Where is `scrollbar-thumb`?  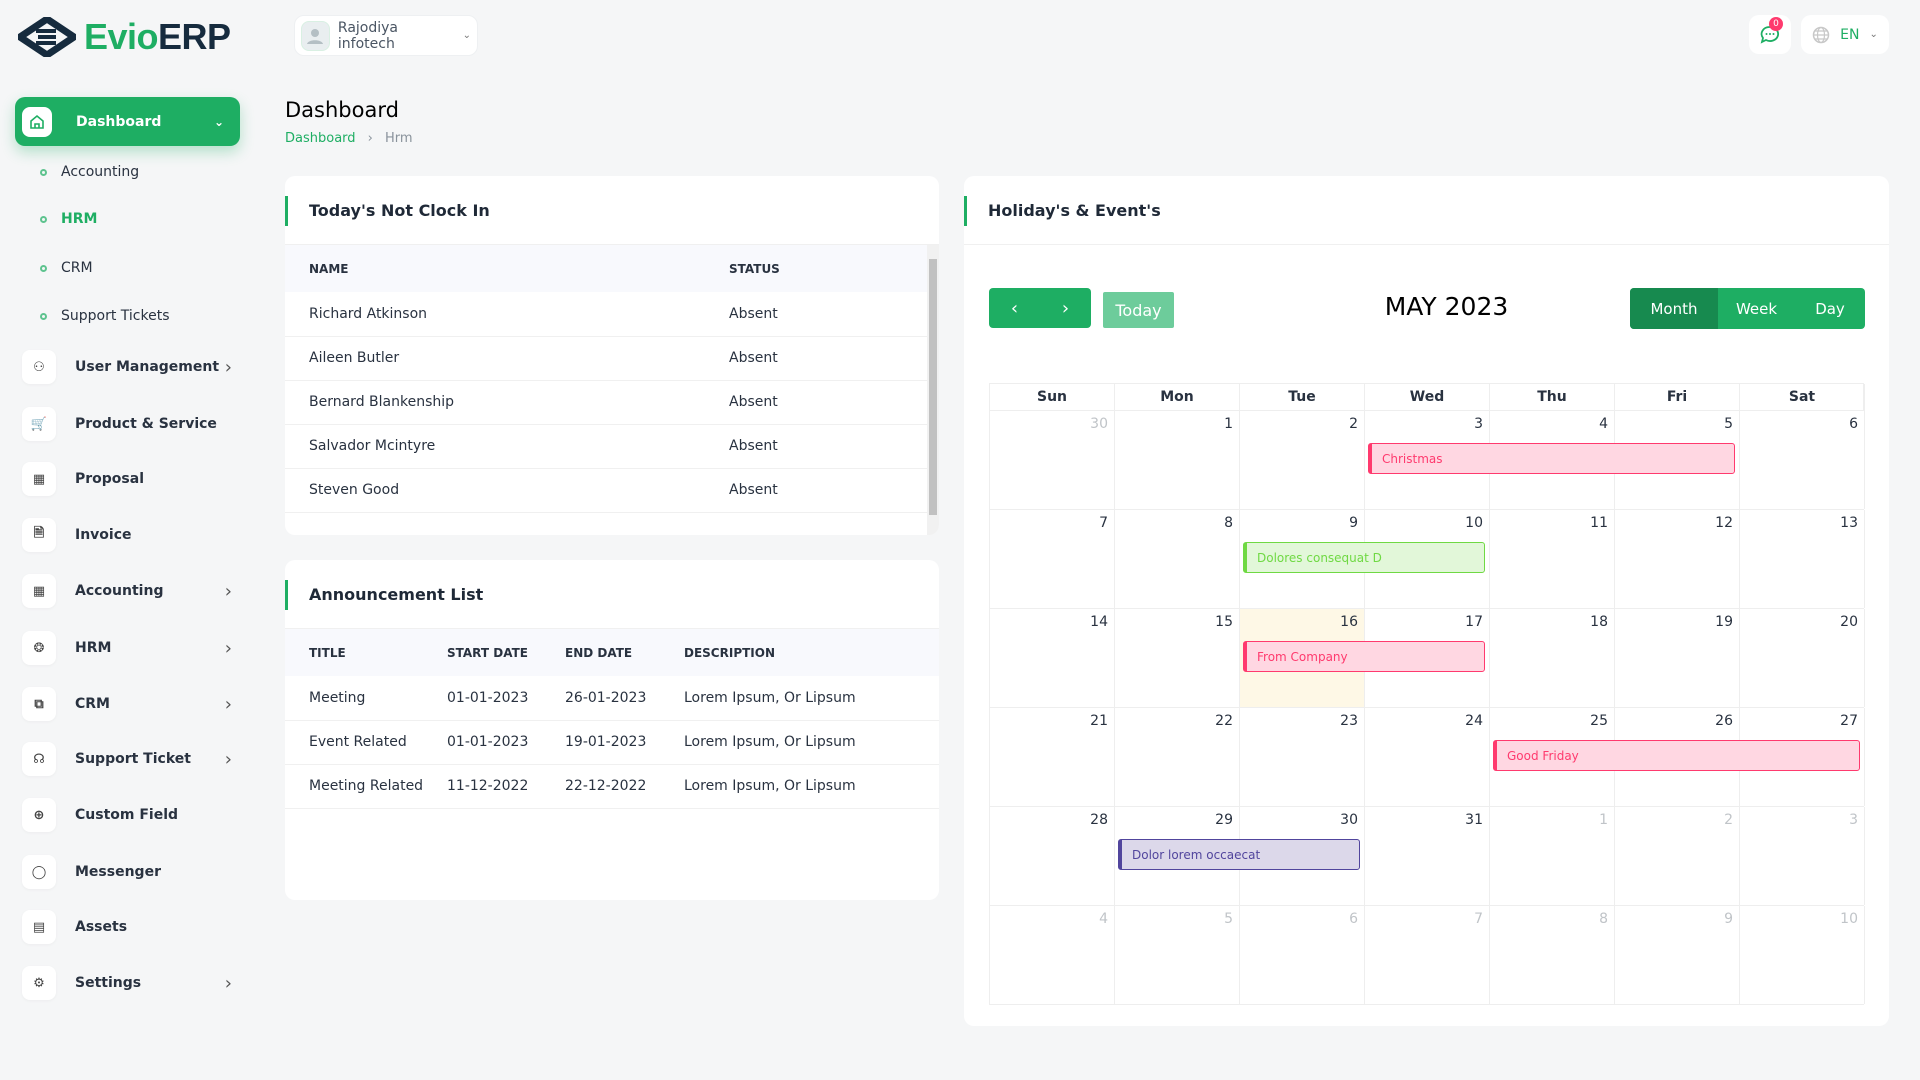 scrollbar-thumb is located at coordinates (933, 387).